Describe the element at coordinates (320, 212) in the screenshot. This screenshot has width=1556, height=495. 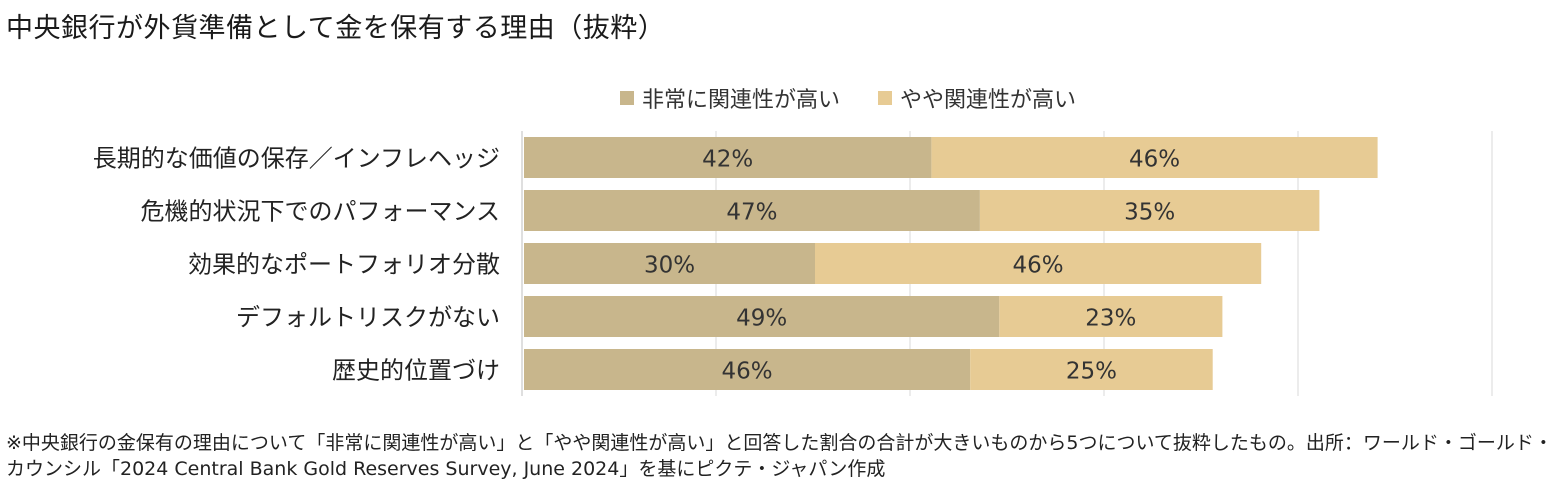
I see `category-label: 危機的状況下でのパフォーマンス` at that location.